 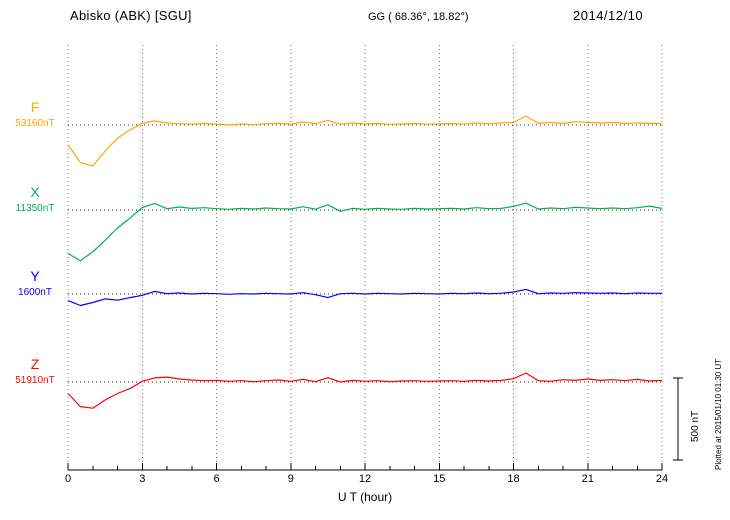 I want to click on plotted-at-note: Plotted at 2015/01/10 01:30 UT, so click(x=718, y=414).